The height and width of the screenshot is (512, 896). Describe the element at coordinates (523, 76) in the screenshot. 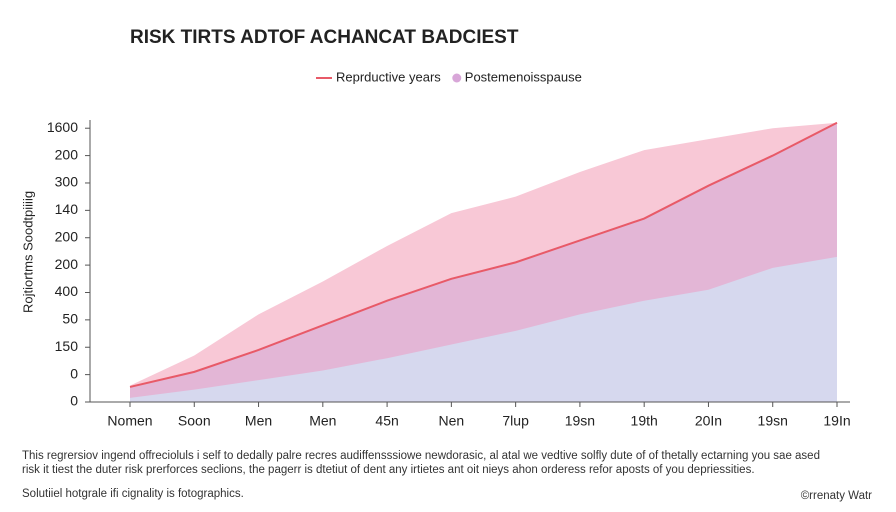

I see `legend-label: Postemenoisspause` at that location.